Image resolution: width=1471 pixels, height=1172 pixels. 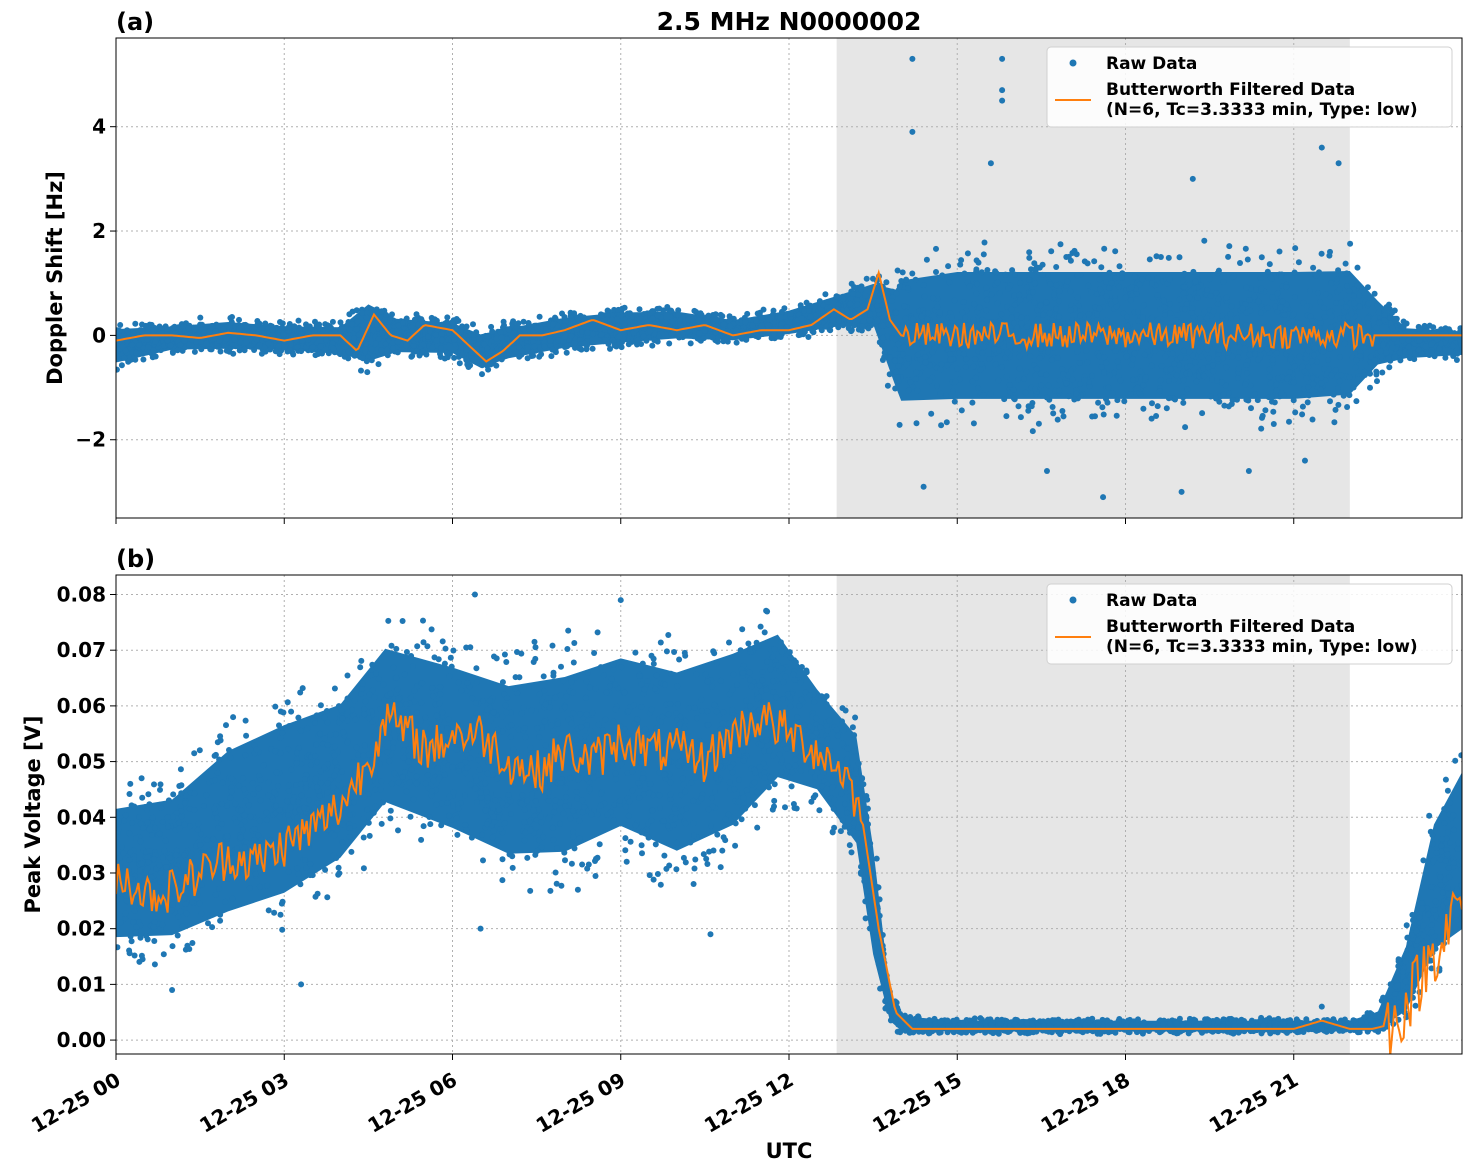 I want to click on y-tick-label: 2, so click(x=99, y=231).